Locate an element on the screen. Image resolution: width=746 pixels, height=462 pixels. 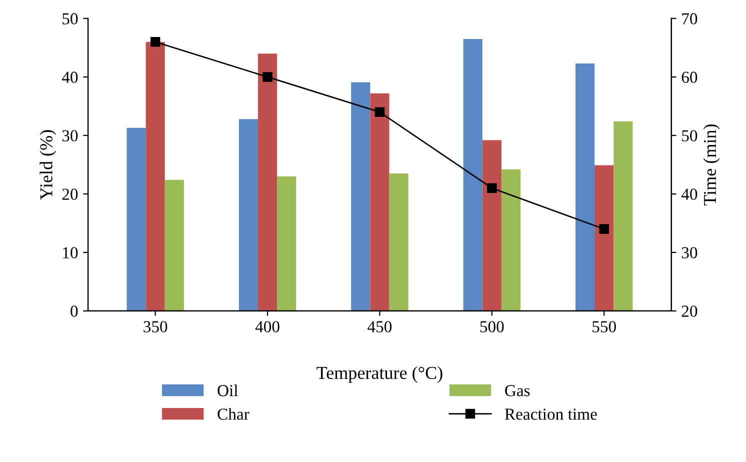
x-tick-label: 550 is located at coordinates (604, 326).